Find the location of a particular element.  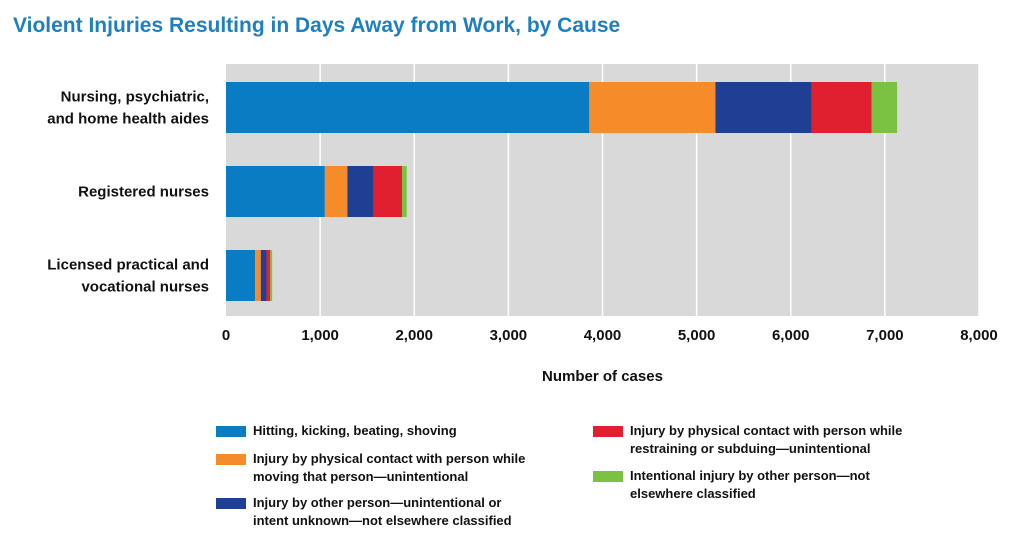

x-tick-label: 6,000 is located at coordinates (791, 335).